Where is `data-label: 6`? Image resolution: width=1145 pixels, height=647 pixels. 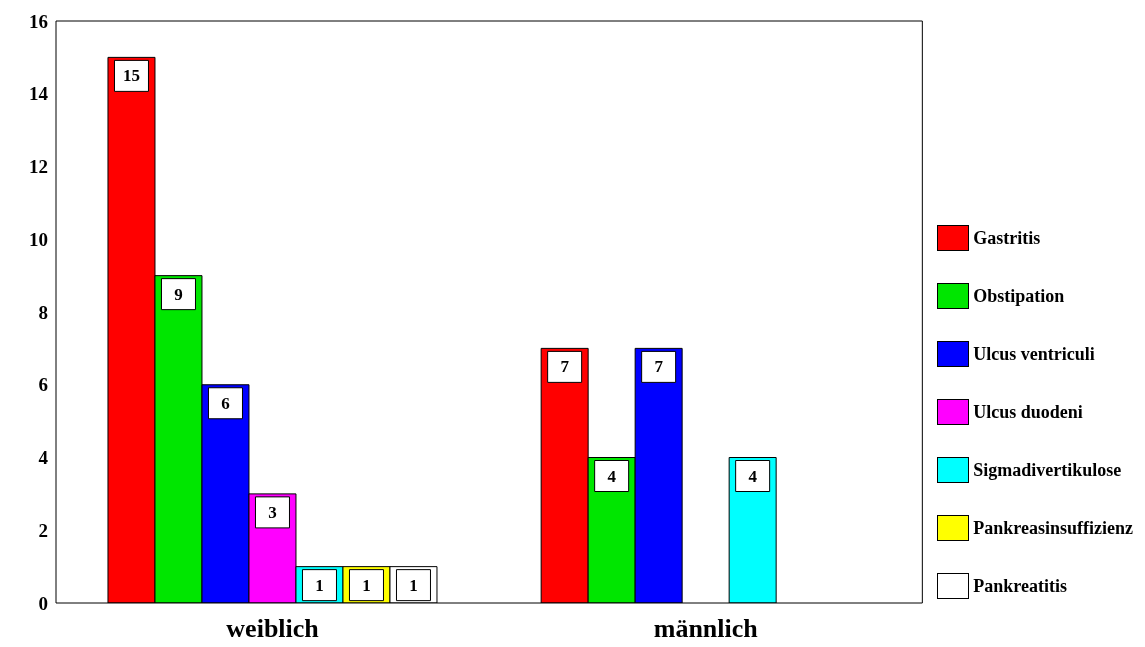
data-label: 6 is located at coordinates (225, 403).